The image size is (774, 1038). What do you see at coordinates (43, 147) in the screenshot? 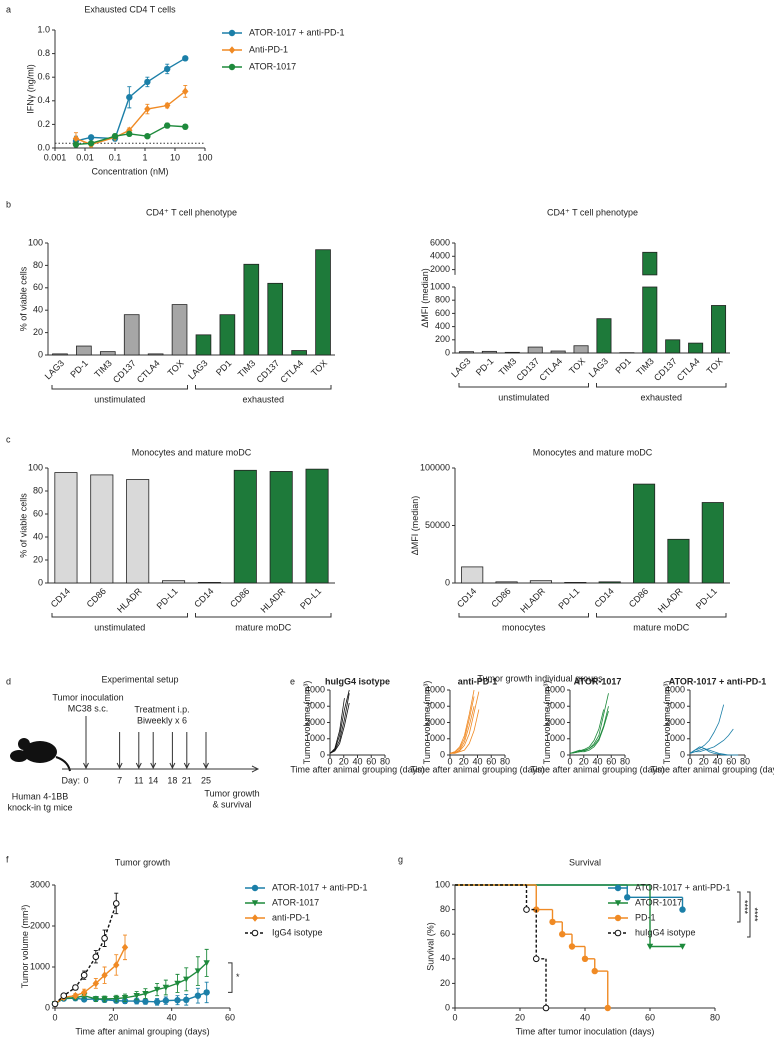
I see `y-tick-label: 0.0` at bounding box center [43, 147].